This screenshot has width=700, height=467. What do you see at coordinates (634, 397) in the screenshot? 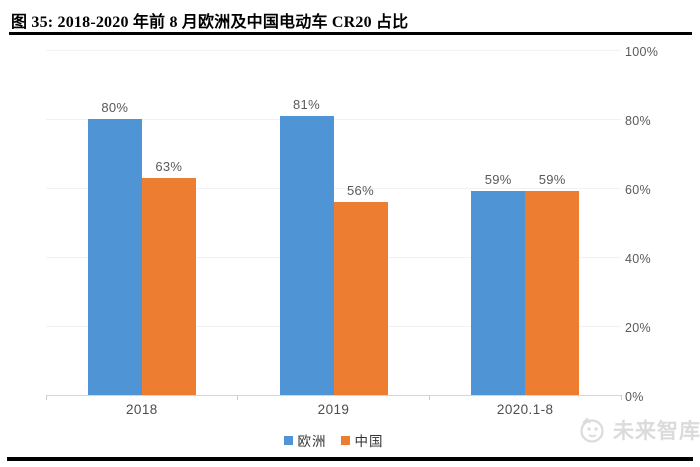
I see `y-tick-label: 0%` at bounding box center [634, 397].